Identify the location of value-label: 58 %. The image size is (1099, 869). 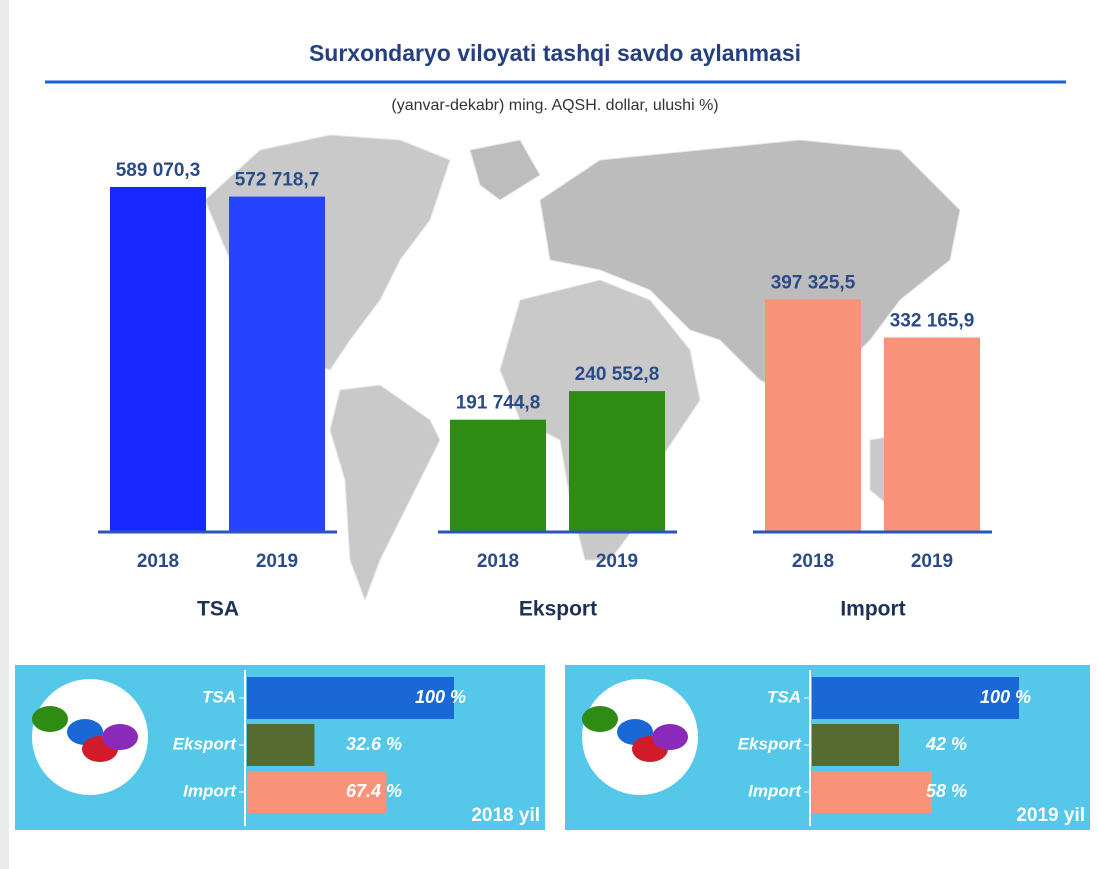
(946, 791).